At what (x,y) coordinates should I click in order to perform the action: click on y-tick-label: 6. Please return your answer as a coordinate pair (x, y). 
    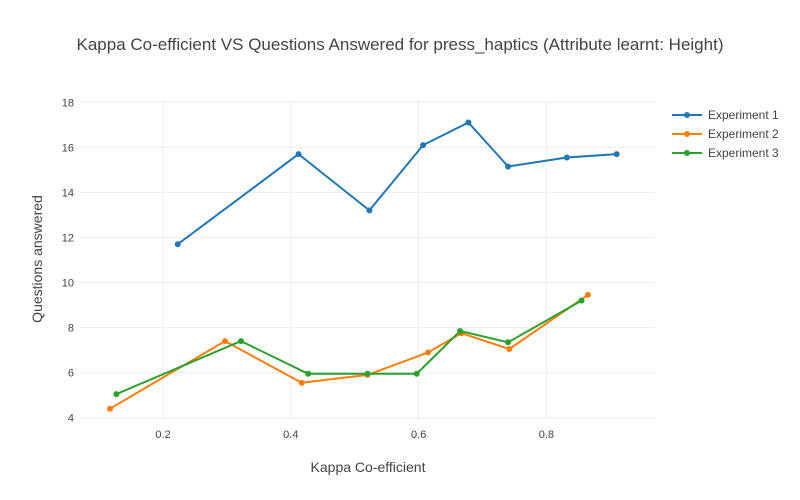
    Looking at the image, I should click on (71, 374).